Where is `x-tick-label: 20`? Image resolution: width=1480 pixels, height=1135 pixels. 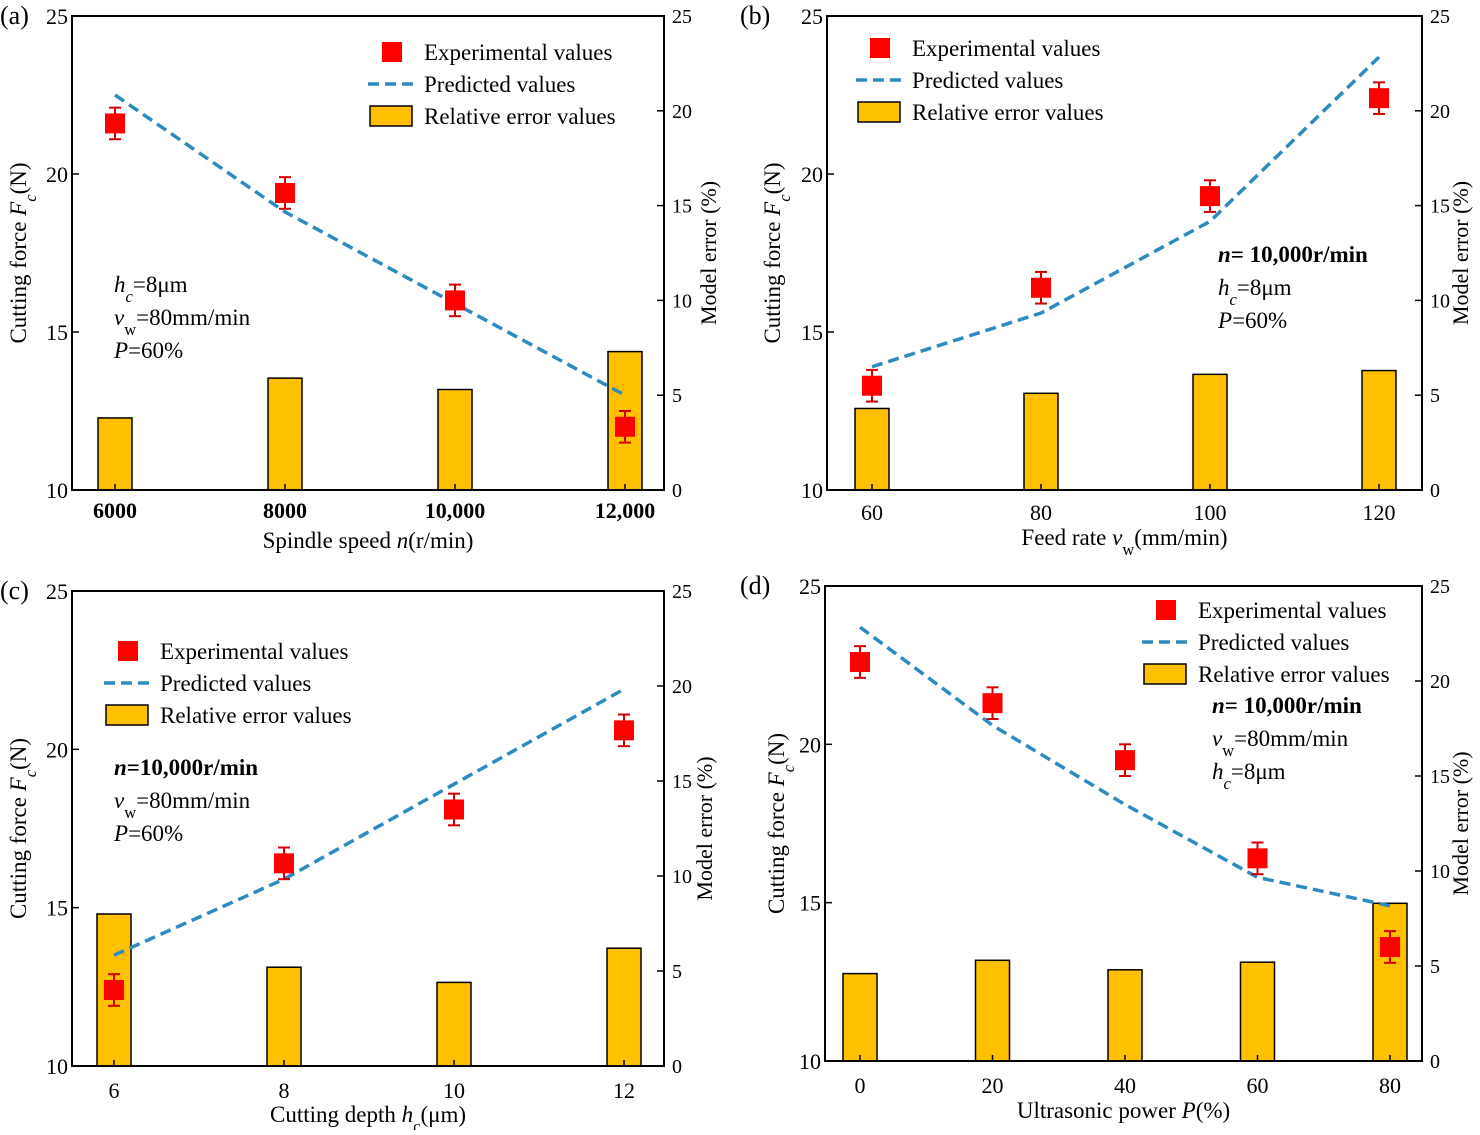
x-tick-label: 20 is located at coordinates (993, 1085).